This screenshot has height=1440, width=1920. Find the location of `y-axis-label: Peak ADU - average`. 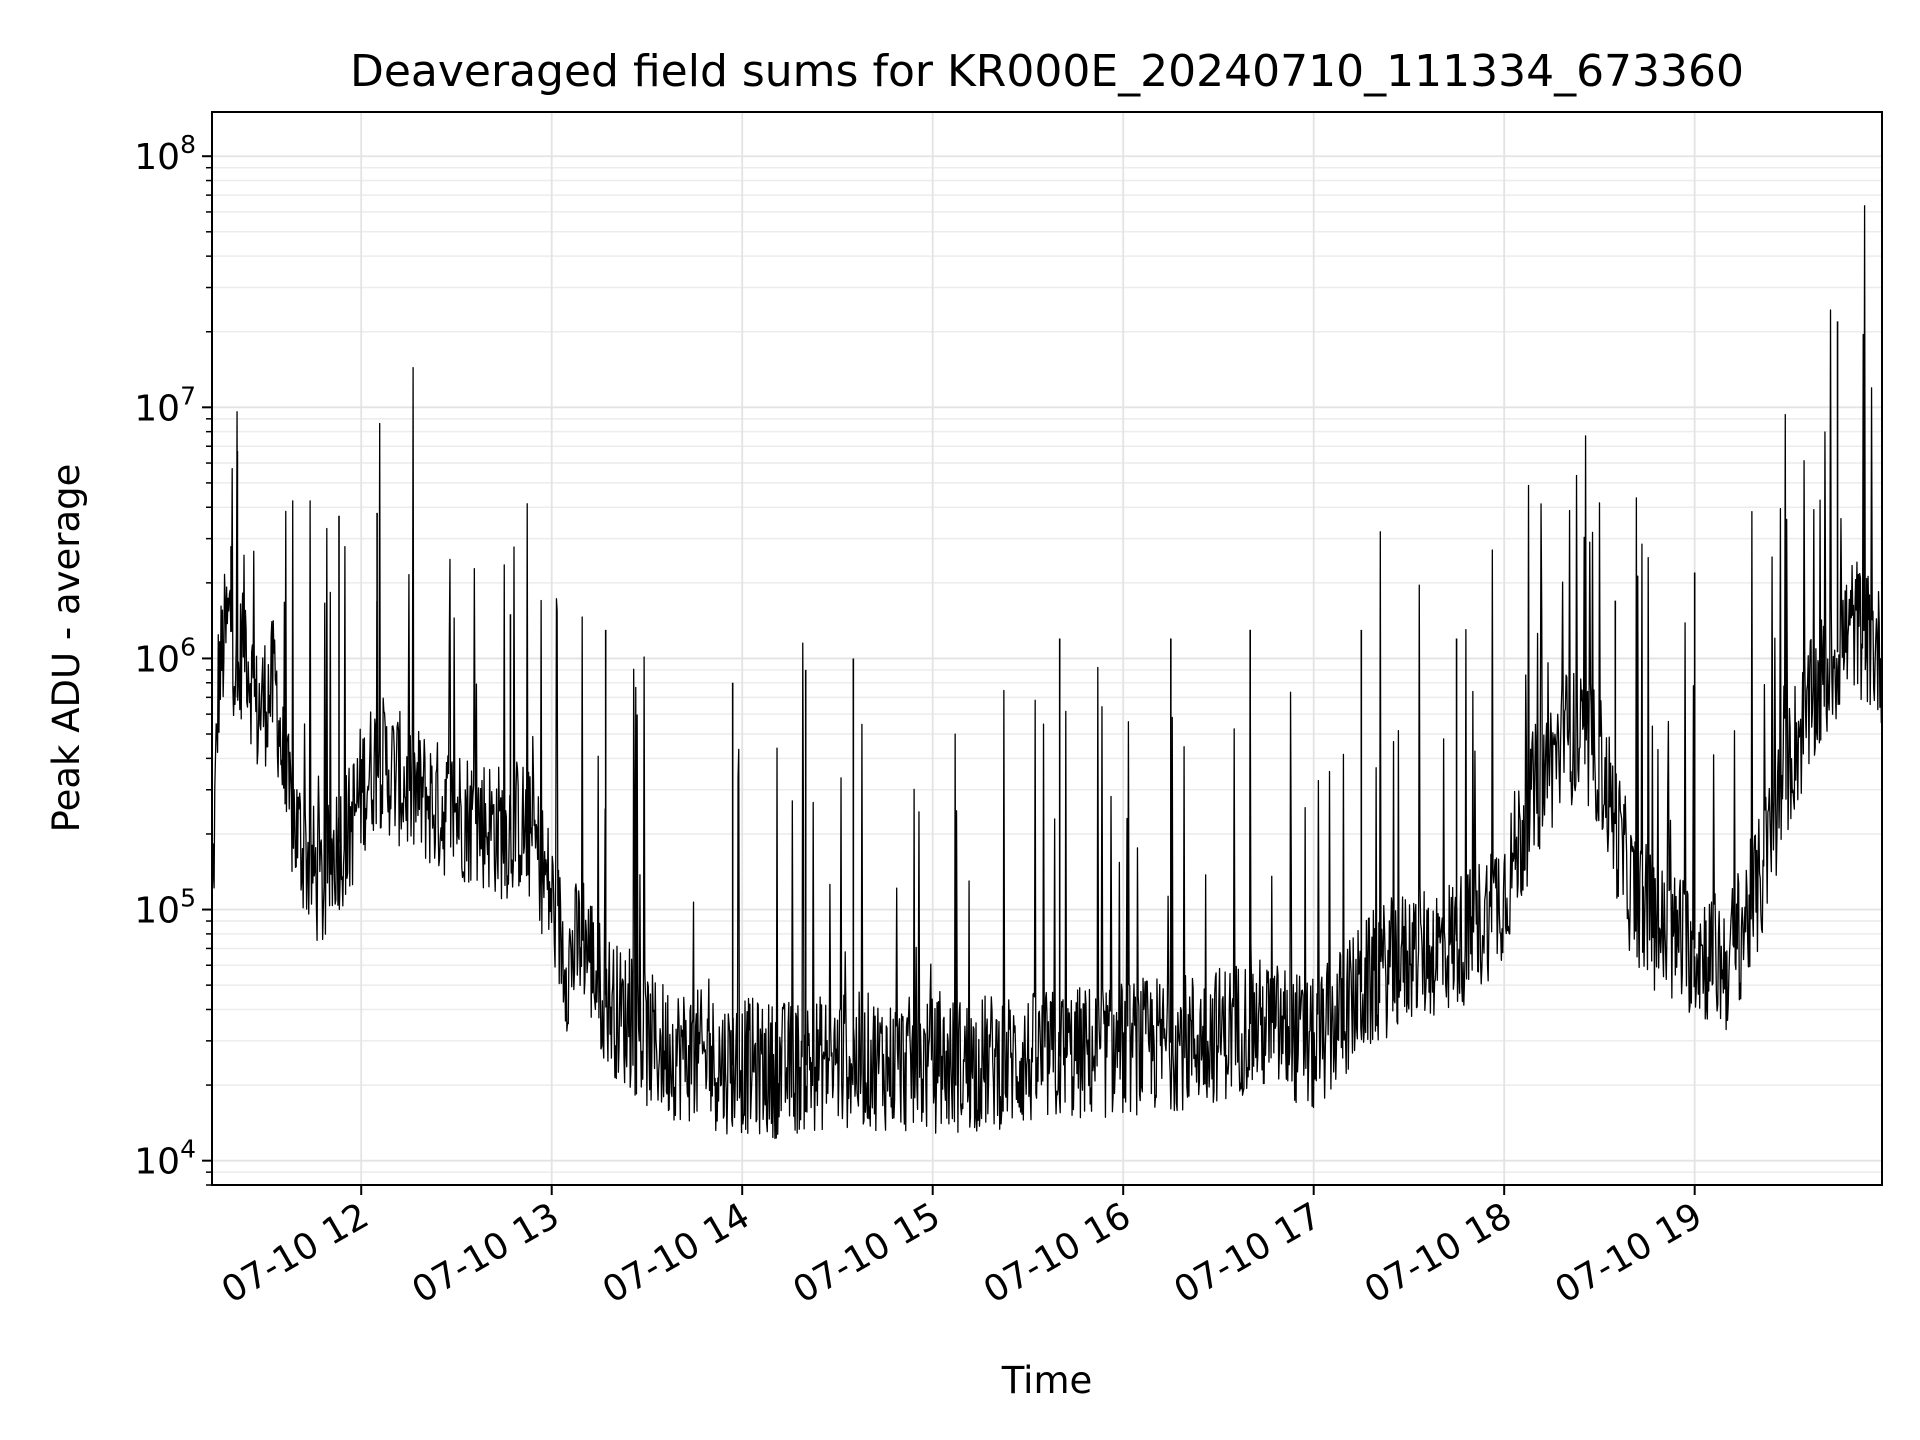

y-axis-label: Peak ADU - average is located at coordinates (66, 648).